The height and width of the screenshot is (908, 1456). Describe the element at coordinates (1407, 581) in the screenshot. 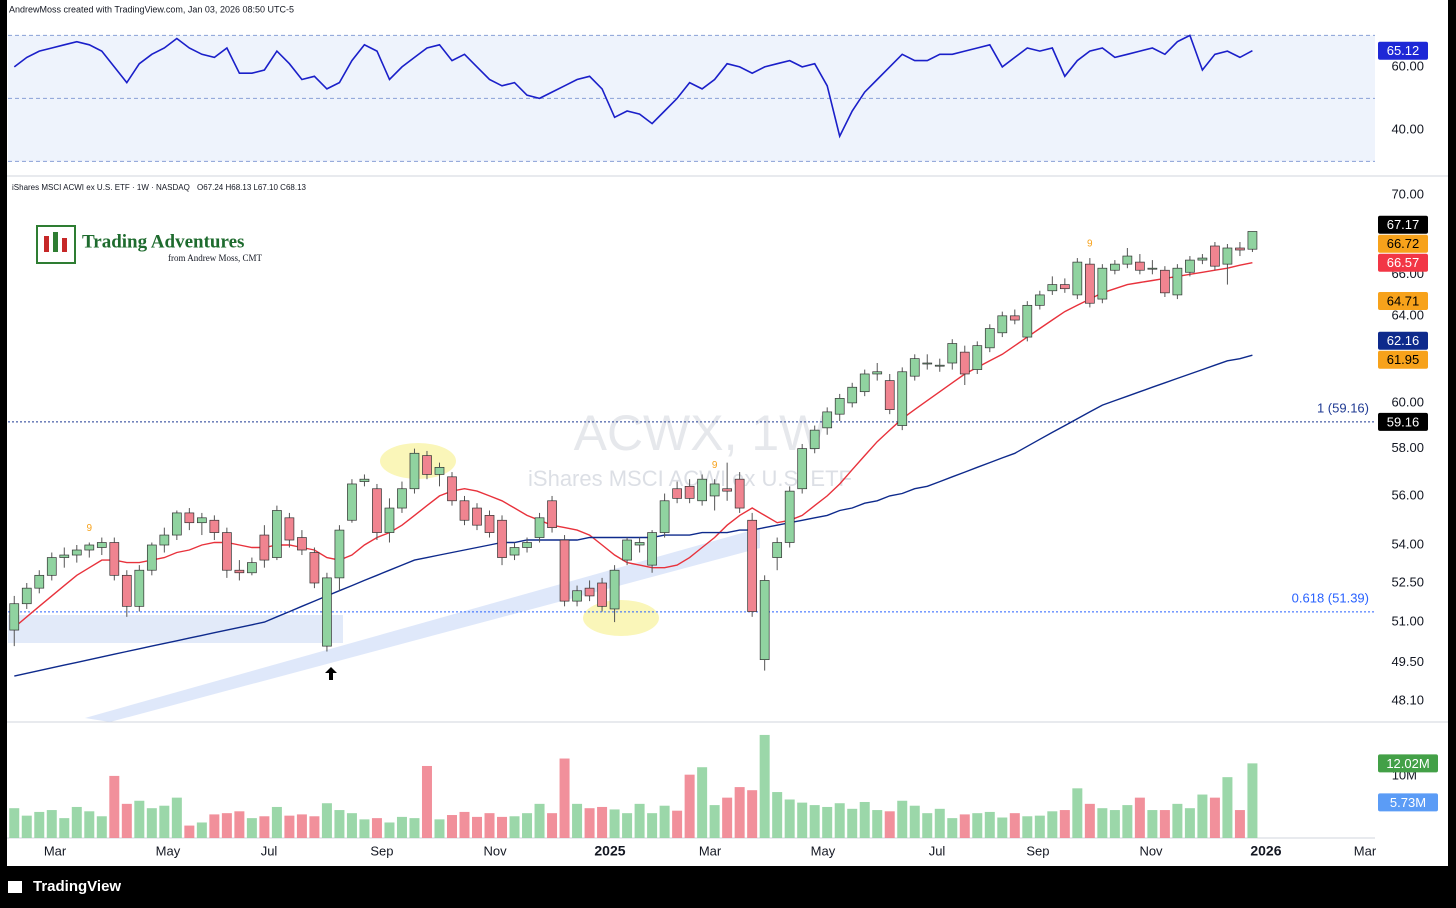

I see `y-tick-label: 52.50` at that location.